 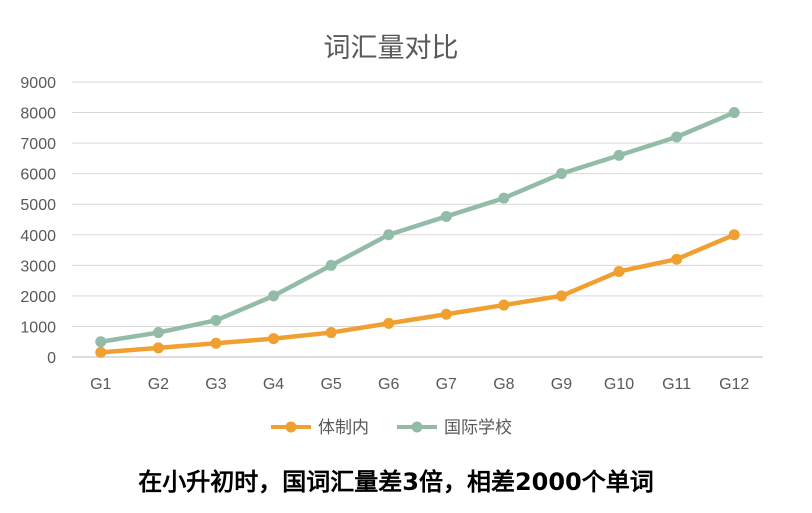 I want to click on legend-label: 体制内, so click(x=343, y=428).